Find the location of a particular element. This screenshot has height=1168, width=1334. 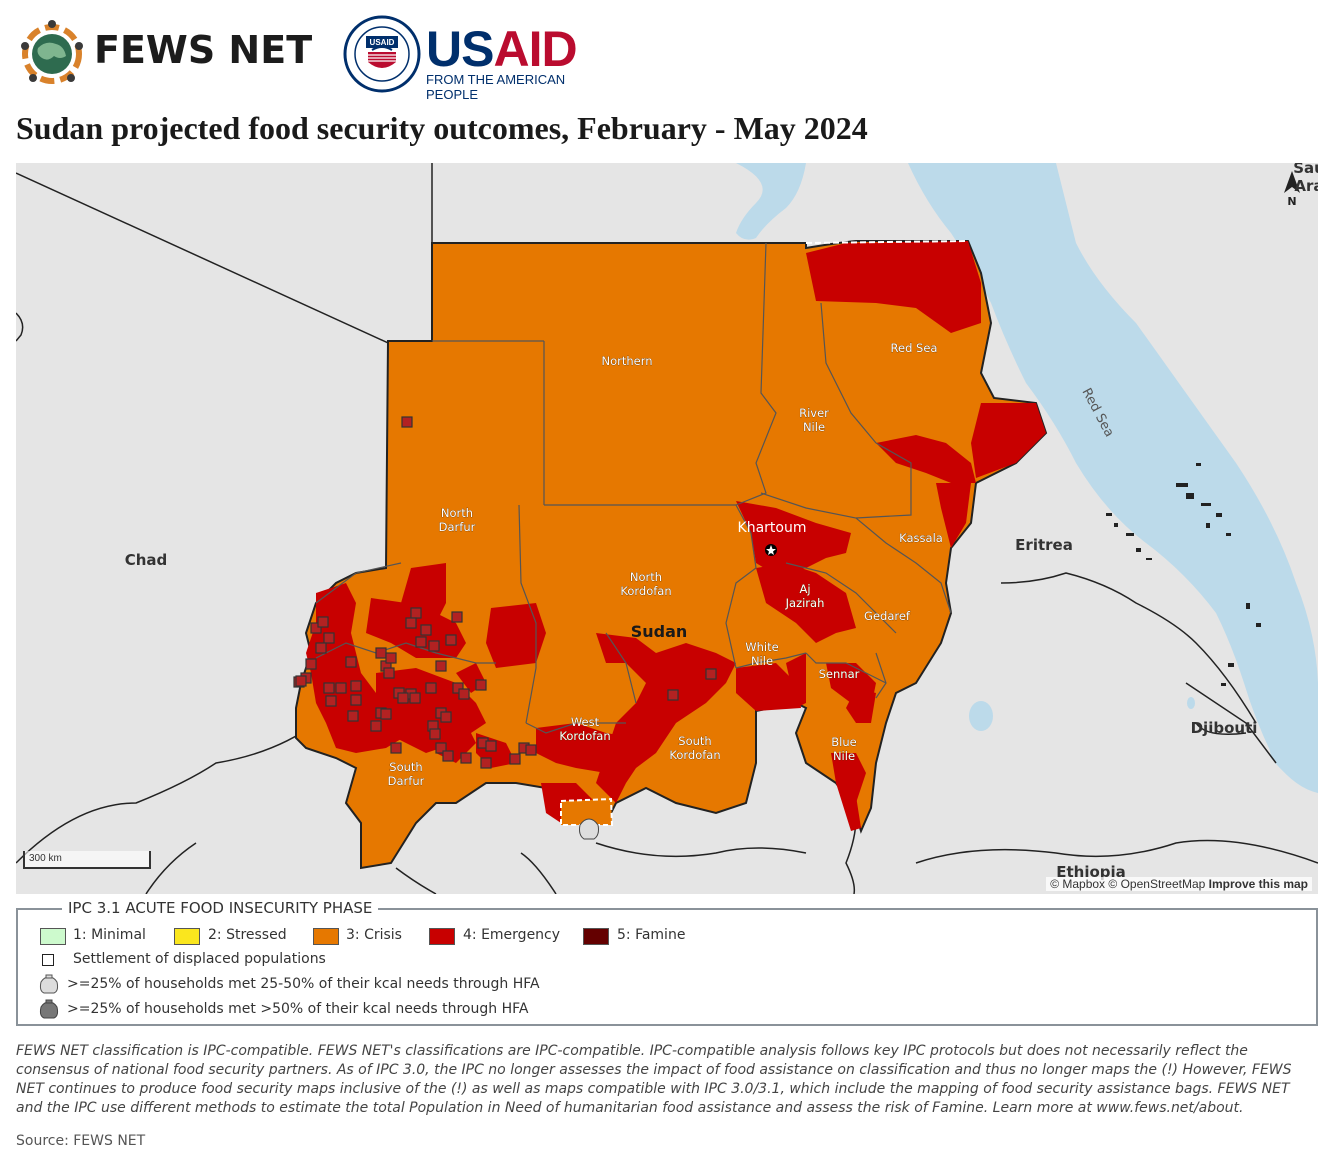

swatch-emergency is located at coordinates (442, 936).